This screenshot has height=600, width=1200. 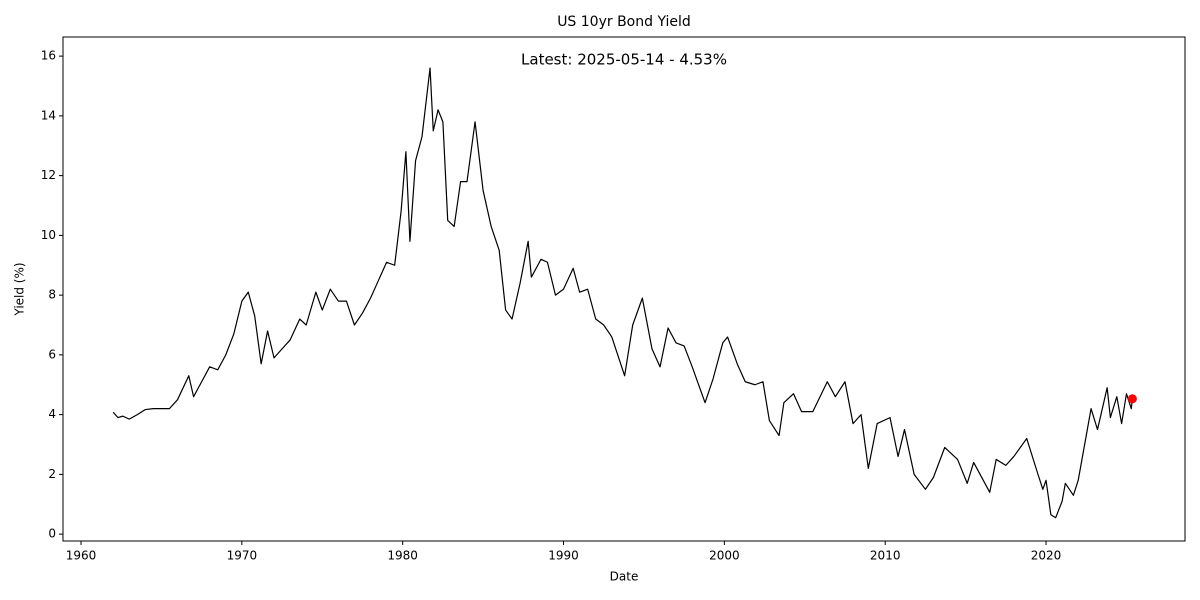 What do you see at coordinates (242, 556) in the screenshot?
I see `x-tick-label: 1970` at bounding box center [242, 556].